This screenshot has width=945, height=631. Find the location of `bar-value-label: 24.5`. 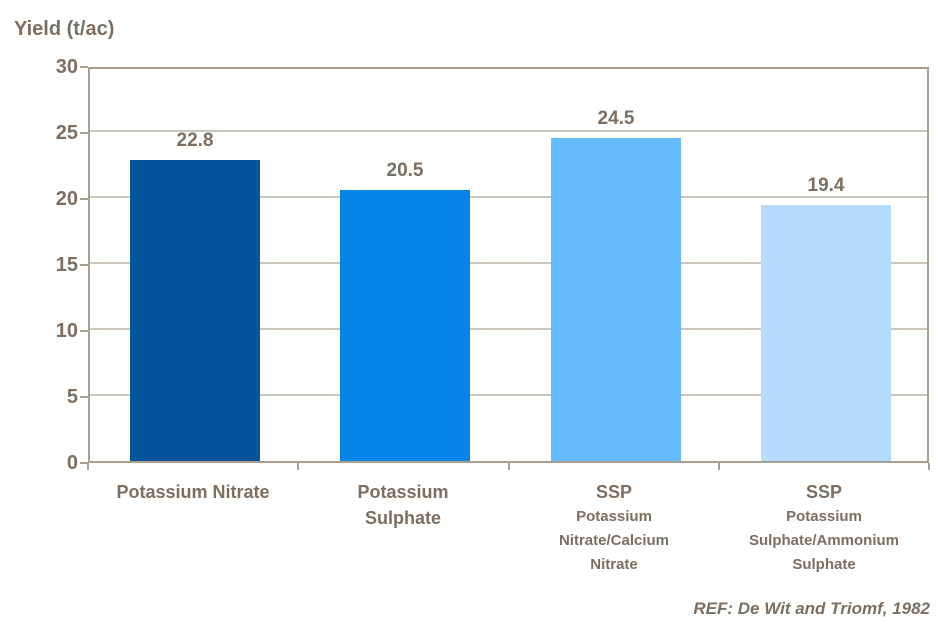

bar-value-label: 24.5 is located at coordinates (616, 118).